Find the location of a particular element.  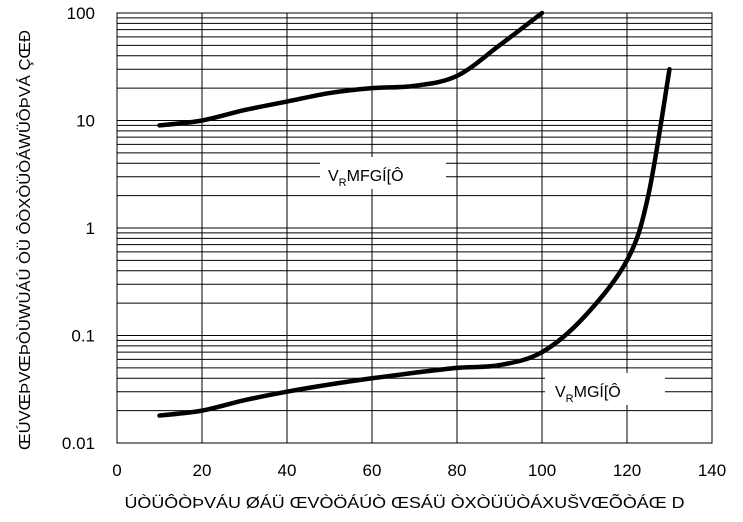

x-tick-label: 20 is located at coordinates (202, 470).